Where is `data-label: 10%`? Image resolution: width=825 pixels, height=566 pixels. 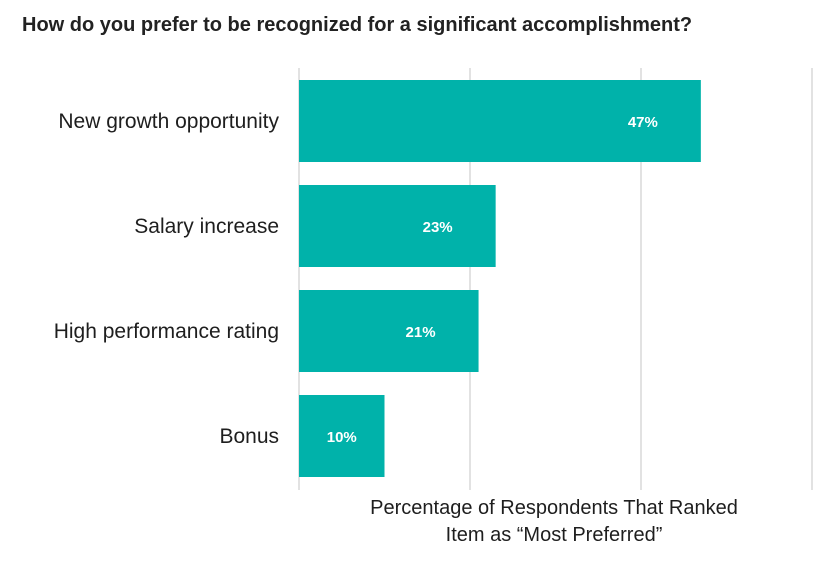 data-label: 10% is located at coordinates (342, 437).